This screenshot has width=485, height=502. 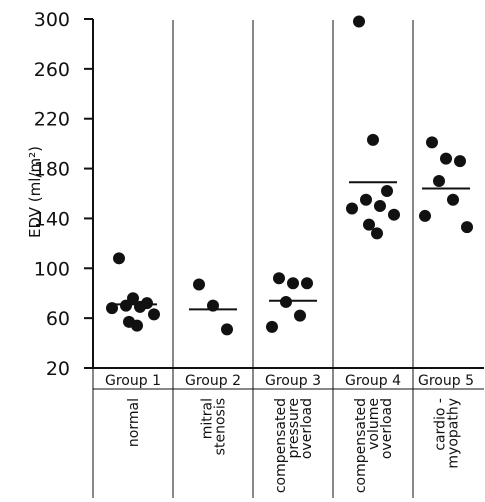 I want to click on group-description-line: stenosis, so click(x=221, y=426).